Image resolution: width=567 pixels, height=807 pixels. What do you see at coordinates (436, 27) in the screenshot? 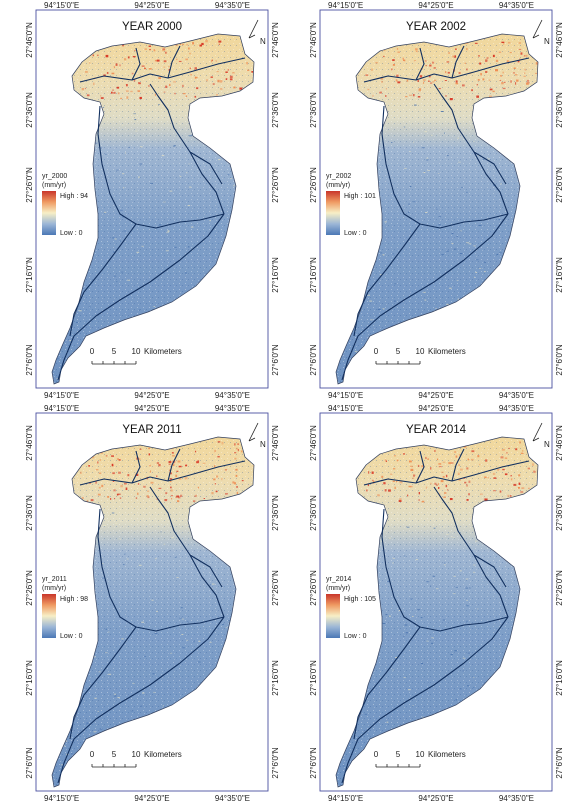
I see `panel-title: YEAR 2002` at bounding box center [436, 27].